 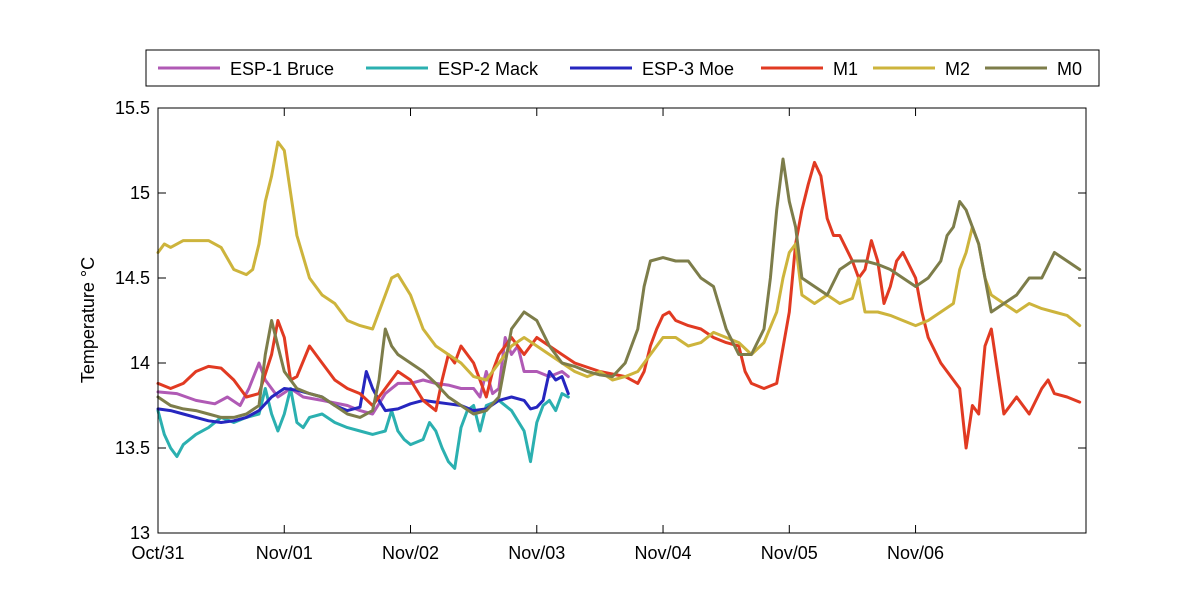 What do you see at coordinates (140, 363) in the screenshot?
I see `y-tick-label: 14` at bounding box center [140, 363].